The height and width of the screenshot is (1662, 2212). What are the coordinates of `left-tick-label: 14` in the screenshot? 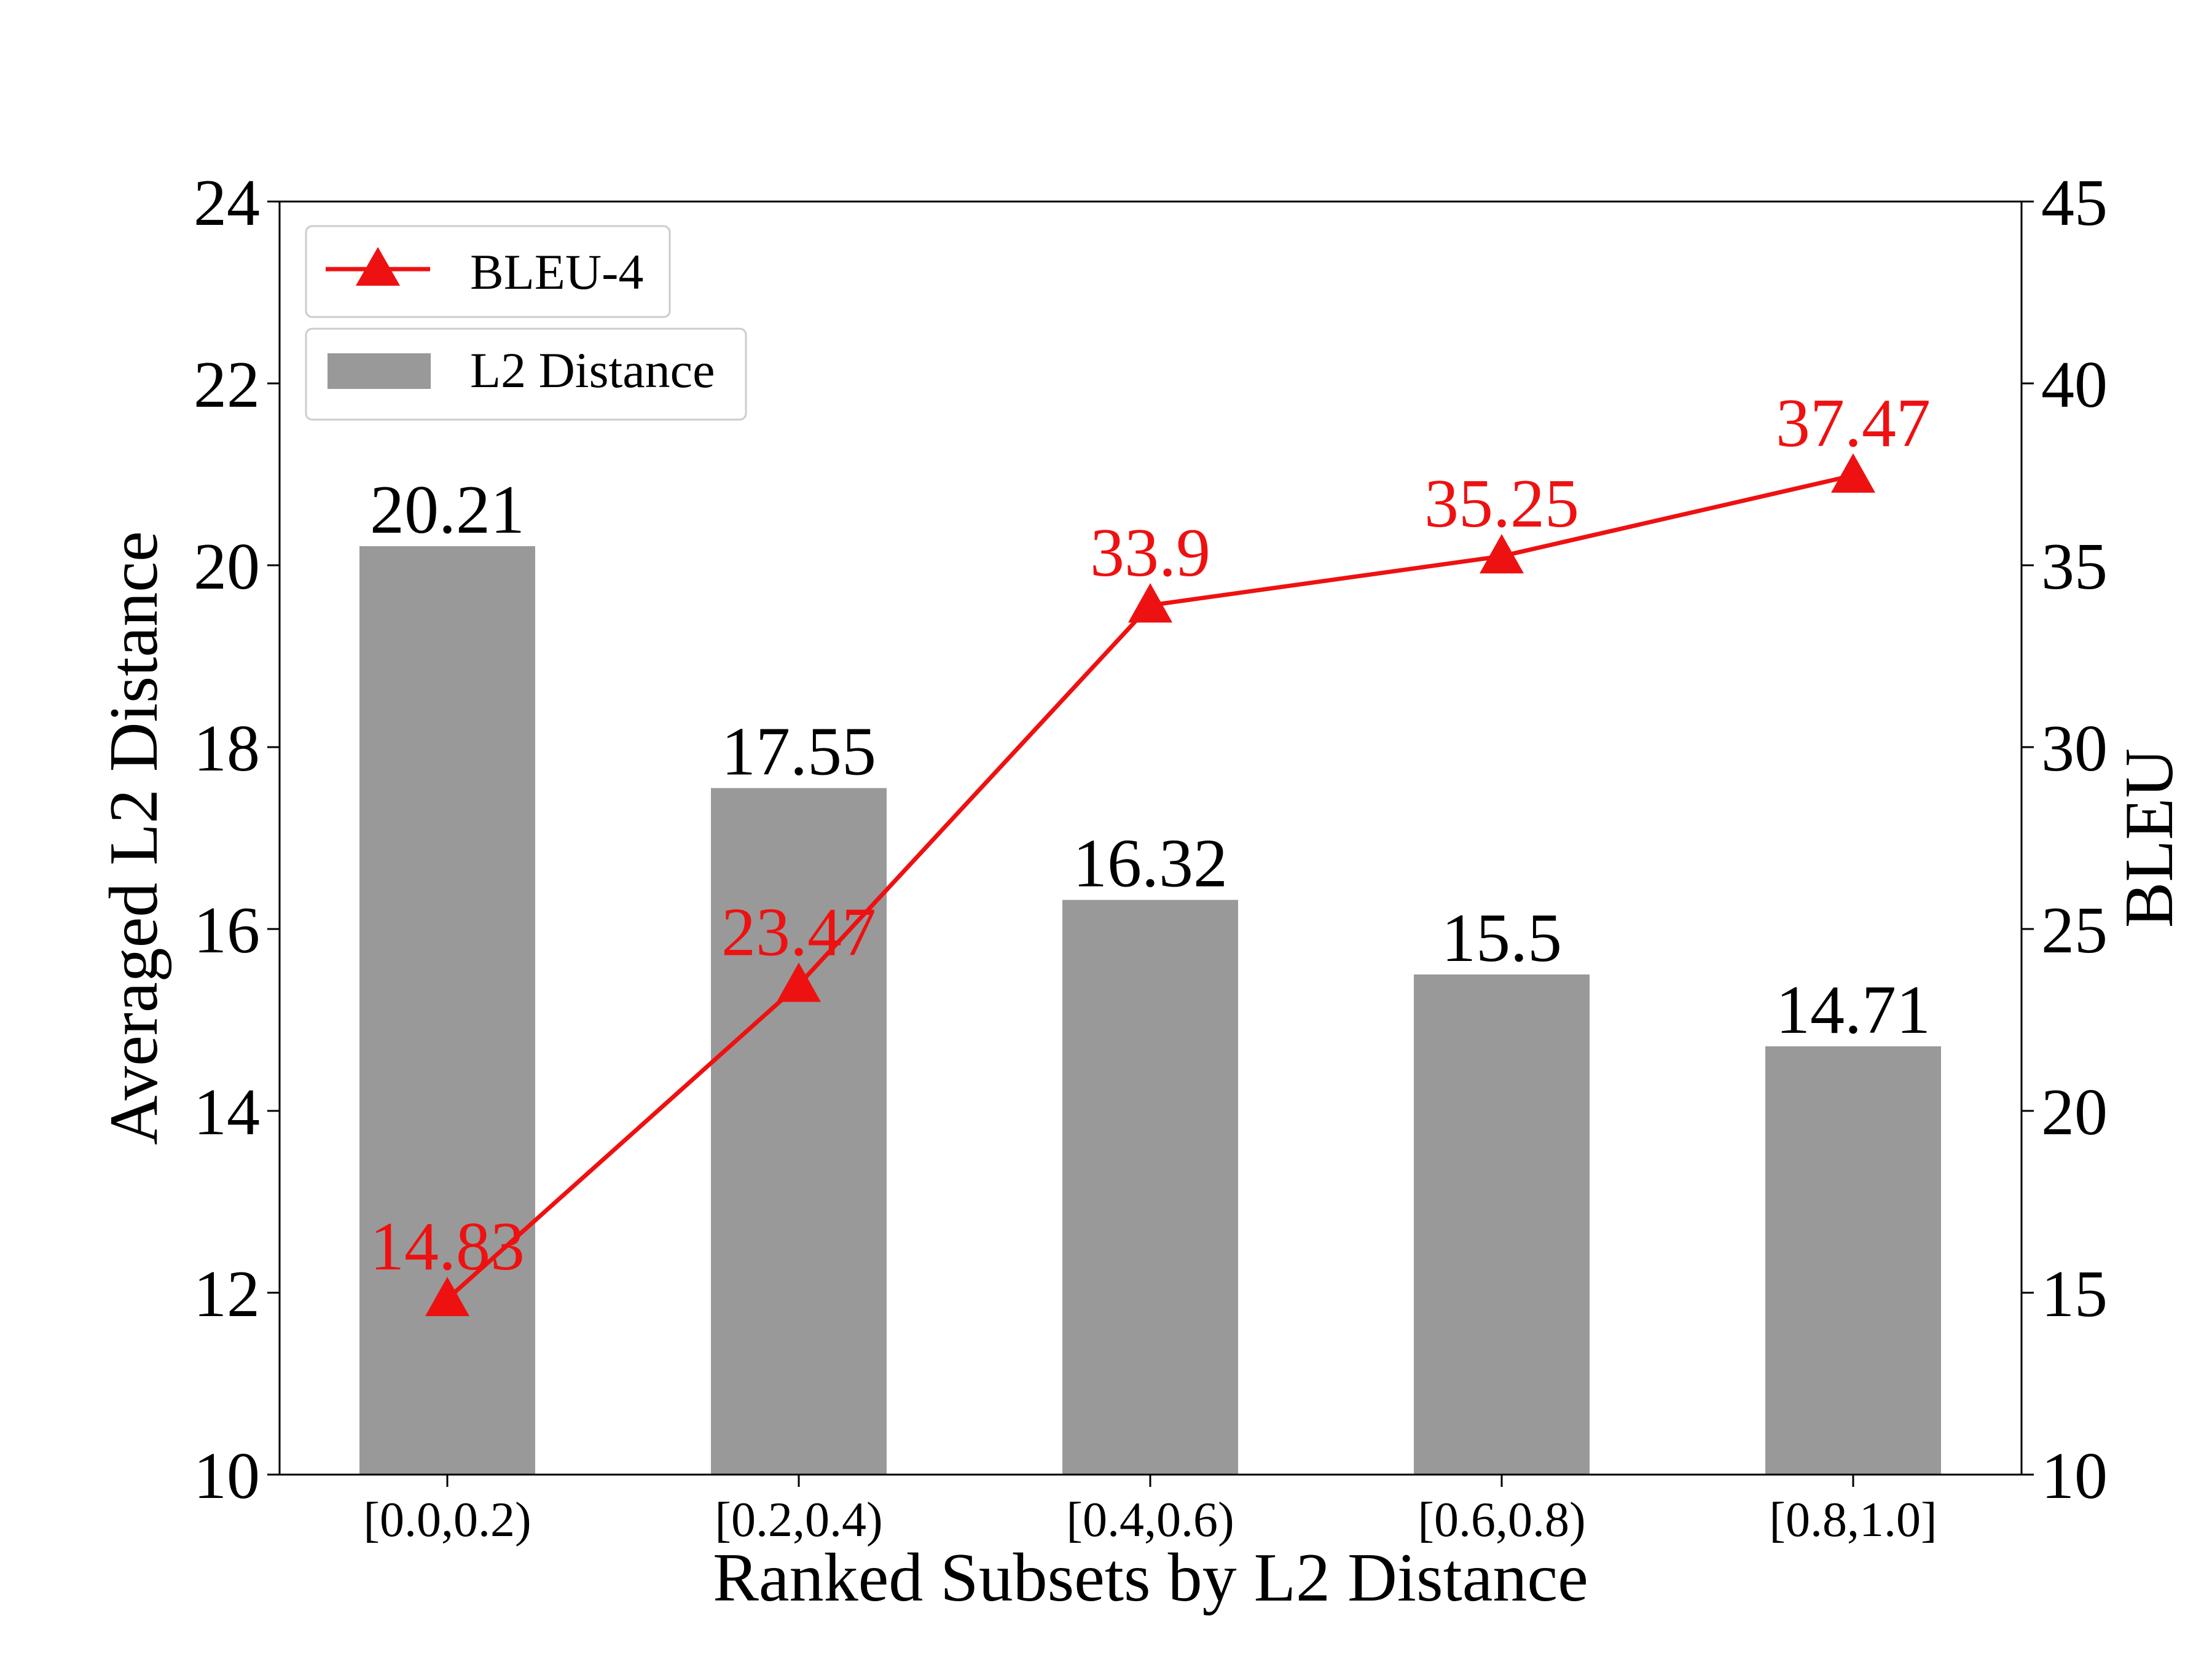 It's located at (227, 1112).